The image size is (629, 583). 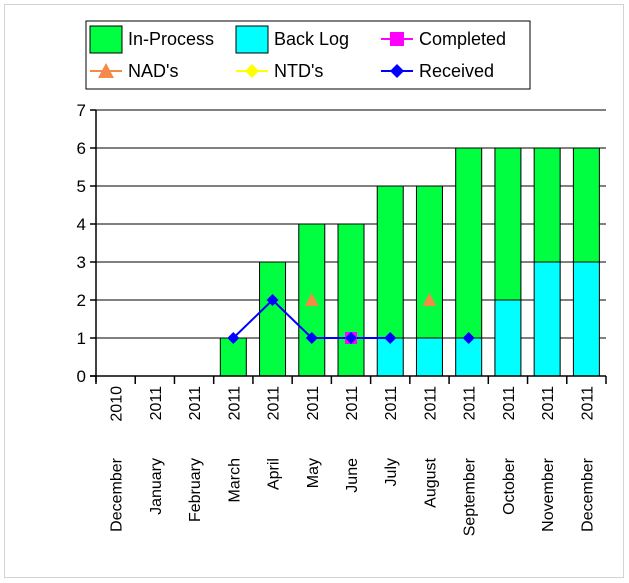 I want to click on legend-marker-ntd-s, so click(x=252, y=71).